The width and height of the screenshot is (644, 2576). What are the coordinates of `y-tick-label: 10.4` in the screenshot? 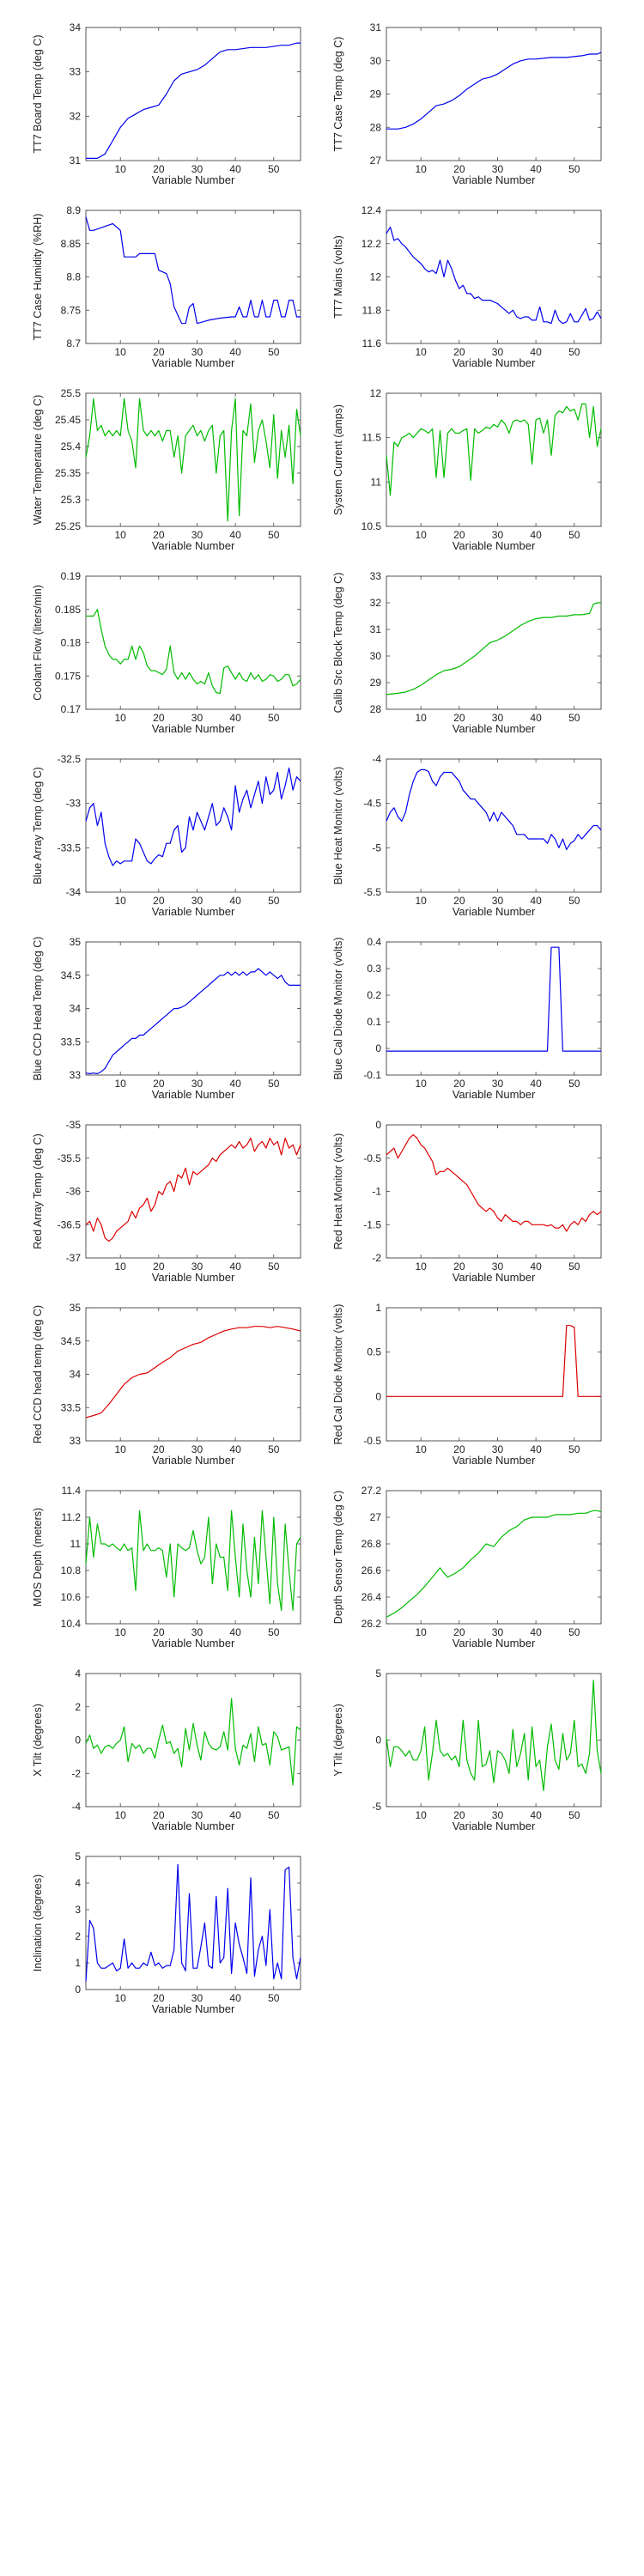 It's located at (71, 1624).